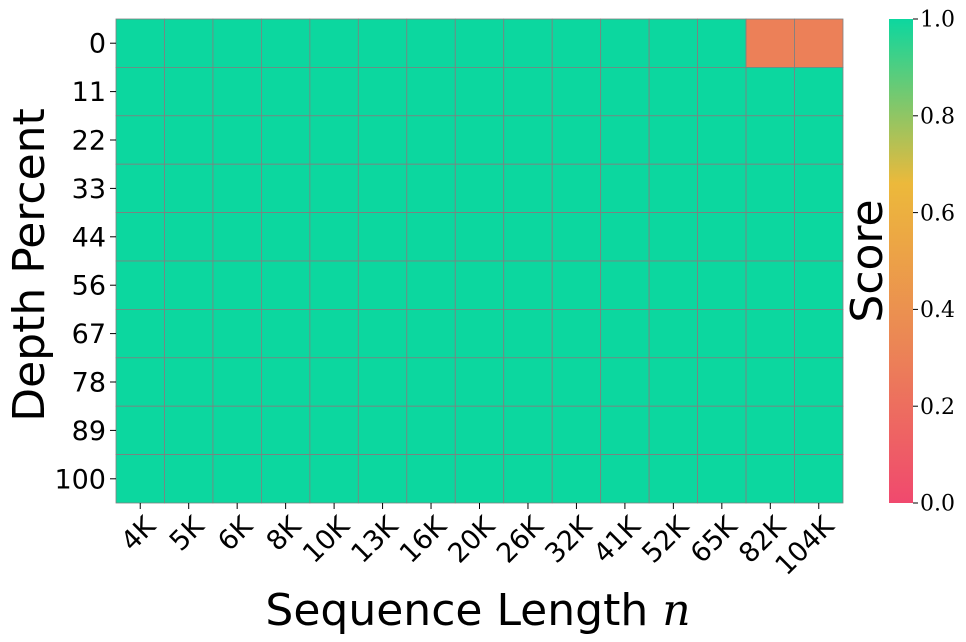  I want to click on y-tick-label: 89, so click(89, 431).